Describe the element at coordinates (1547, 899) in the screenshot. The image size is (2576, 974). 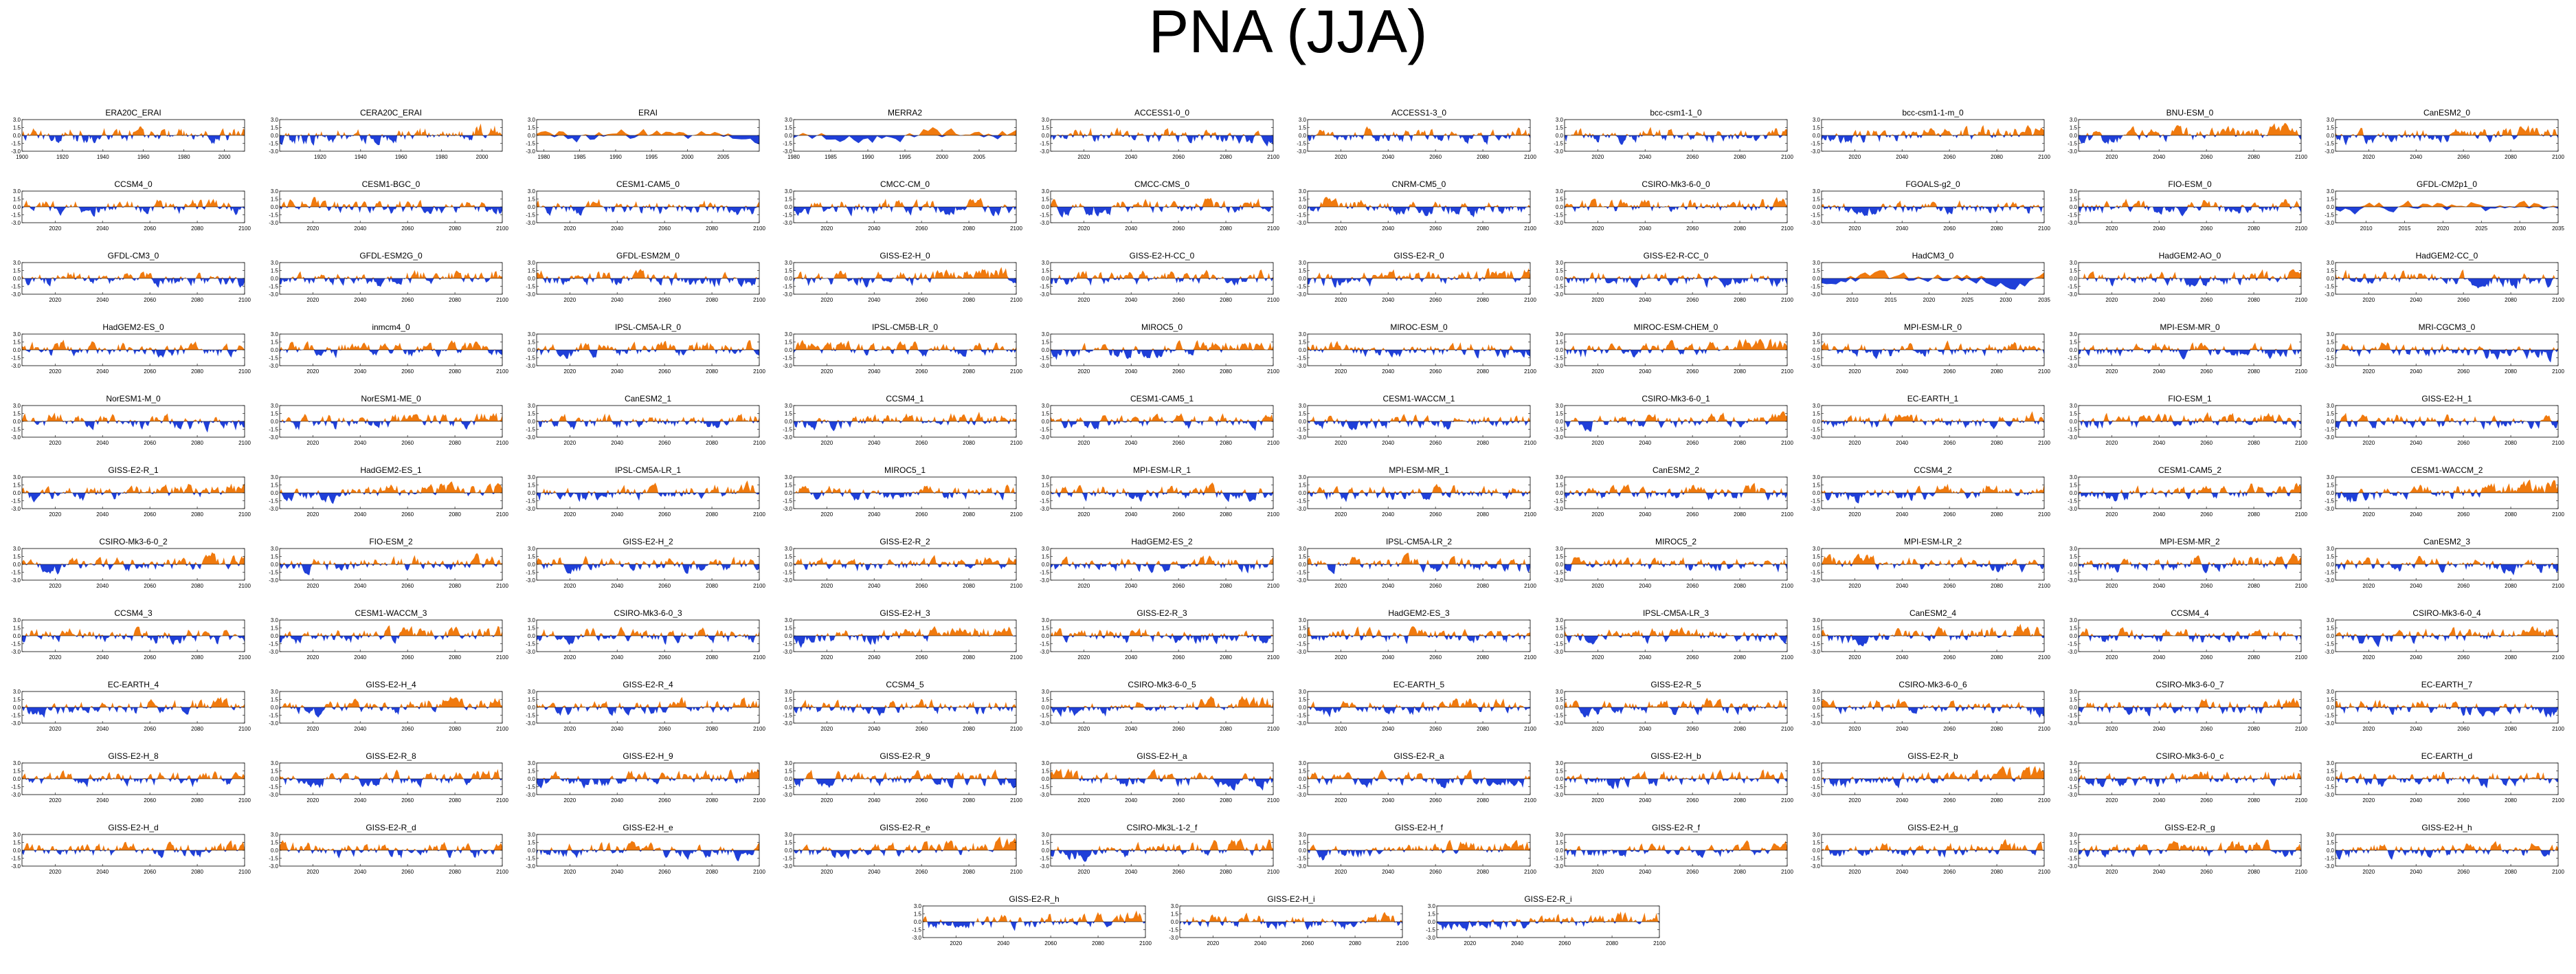
I see `panel-title: GISS-E2-R_i` at that location.